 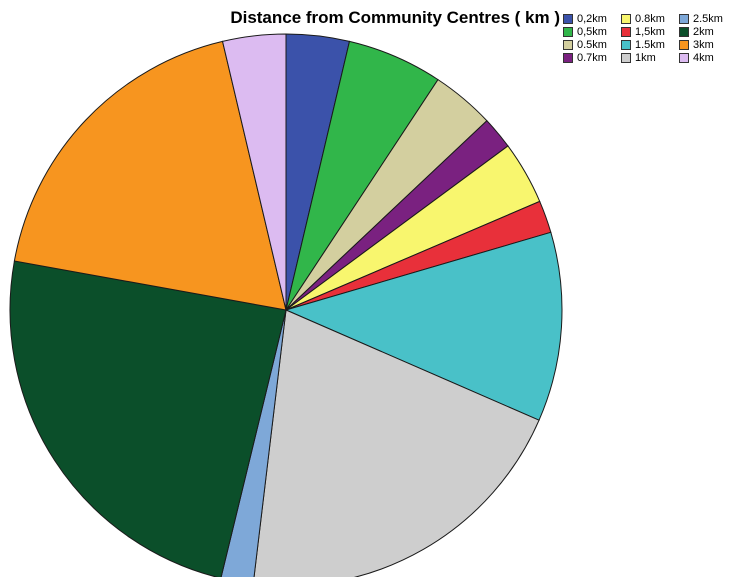 I want to click on legend-label: 3km, so click(x=703, y=44).